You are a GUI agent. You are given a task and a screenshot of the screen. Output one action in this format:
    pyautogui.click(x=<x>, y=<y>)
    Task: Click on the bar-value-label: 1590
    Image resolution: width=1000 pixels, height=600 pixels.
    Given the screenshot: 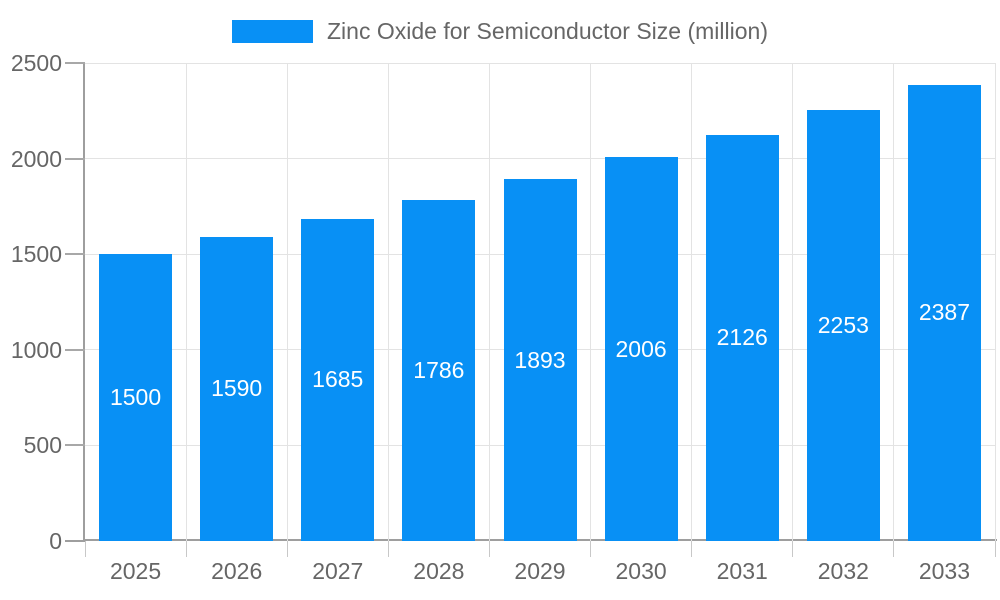 What is the action you would take?
    pyautogui.click(x=237, y=388)
    